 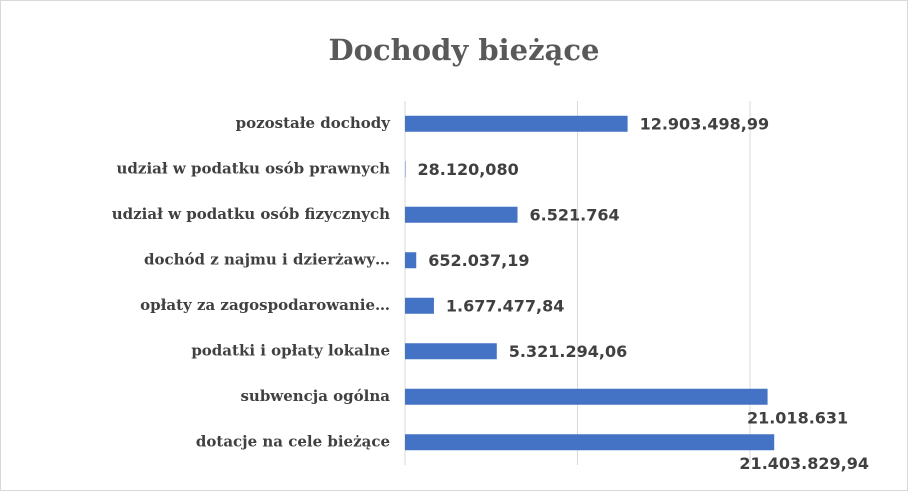 What do you see at coordinates (467, 169) in the screenshot?
I see `data-label: 28.120,080` at bounding box center [467, 169].